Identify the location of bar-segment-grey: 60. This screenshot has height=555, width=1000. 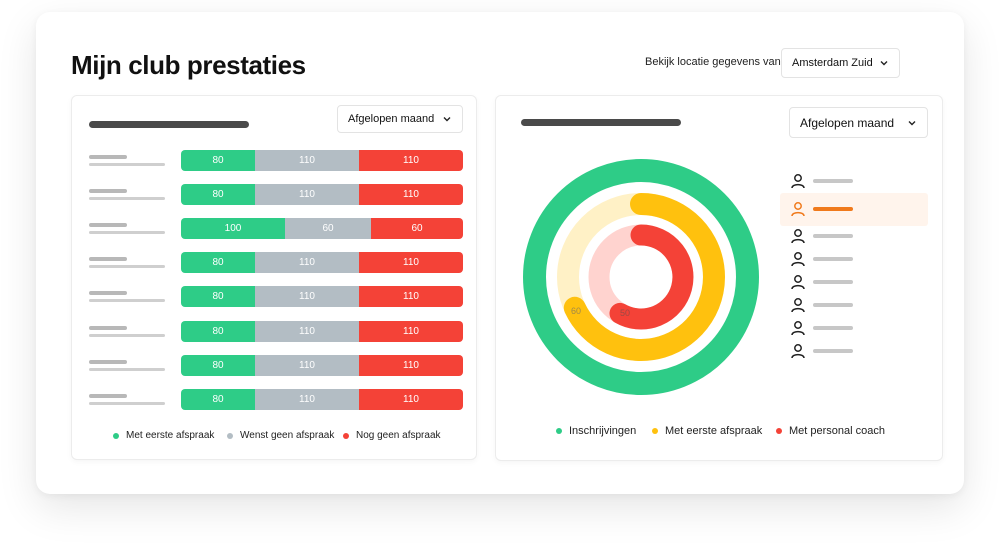
(328, 229).